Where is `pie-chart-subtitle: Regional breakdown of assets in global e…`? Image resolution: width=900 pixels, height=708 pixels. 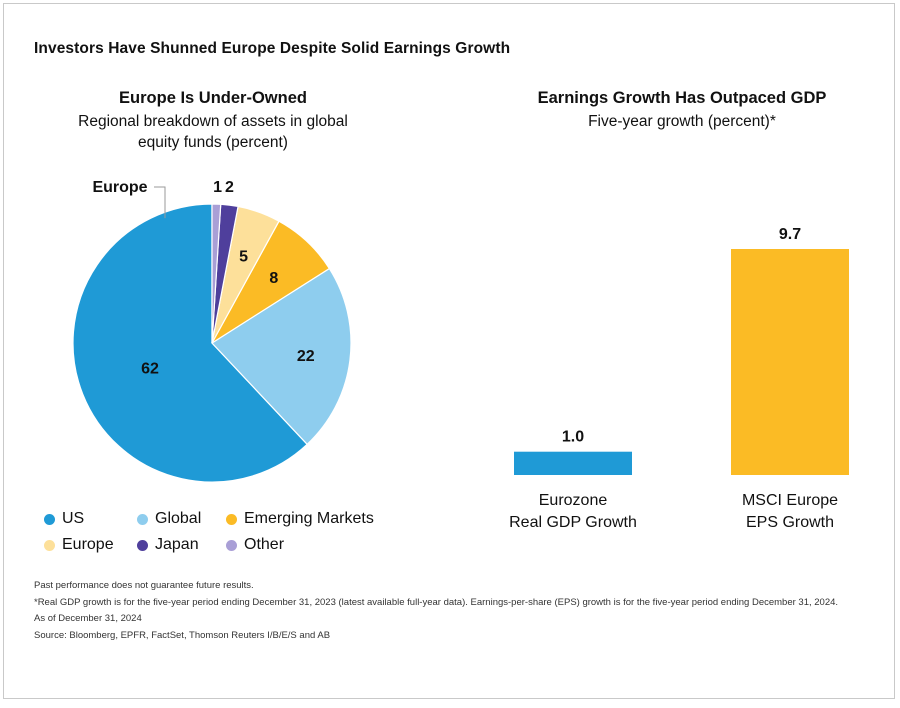 pie-chart-subtitle: Regional breakdown of assets in global e… is located at coordinates (213, 132).